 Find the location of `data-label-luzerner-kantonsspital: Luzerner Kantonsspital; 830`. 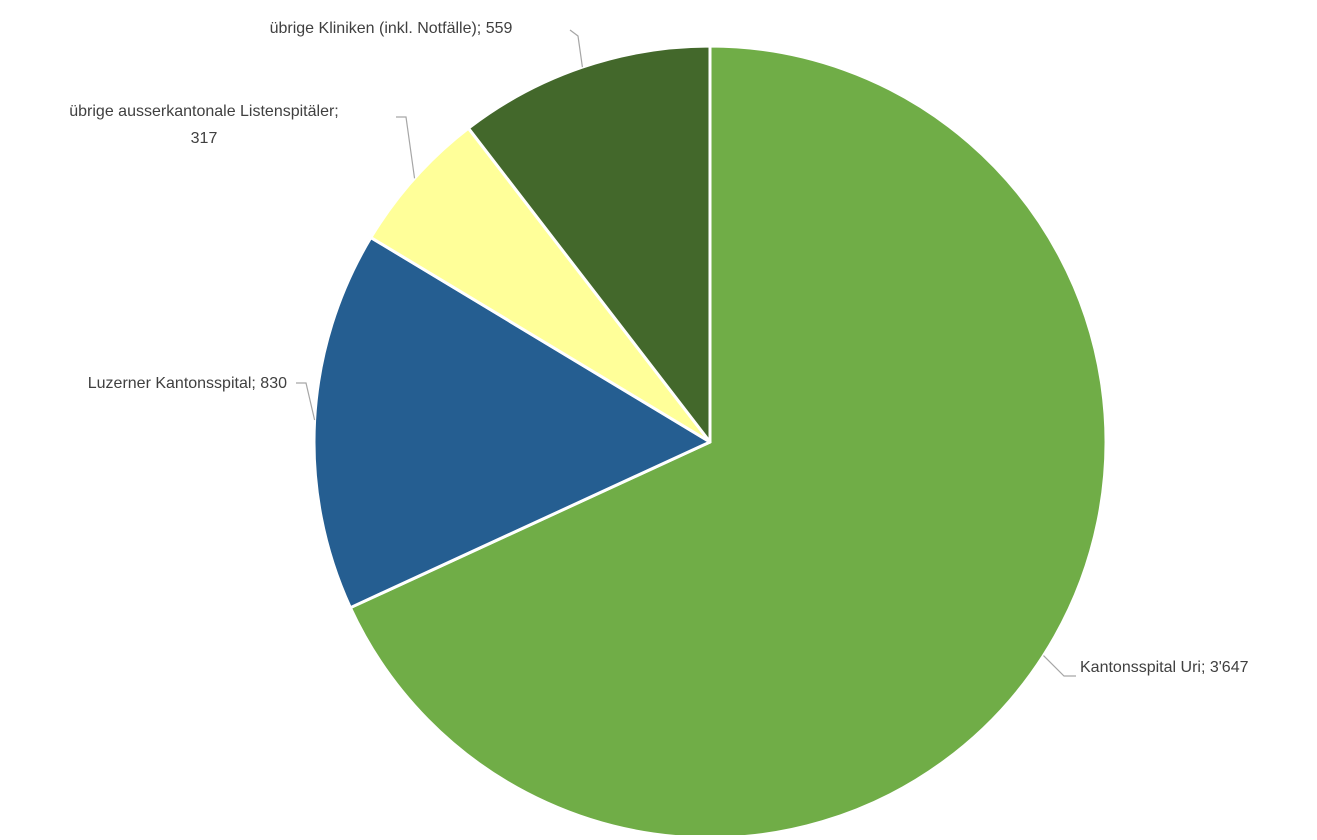

data-label-luzerner-kantonsspital: Luzerner Kantonsspital; 830 is located at coordinates (187, 383).